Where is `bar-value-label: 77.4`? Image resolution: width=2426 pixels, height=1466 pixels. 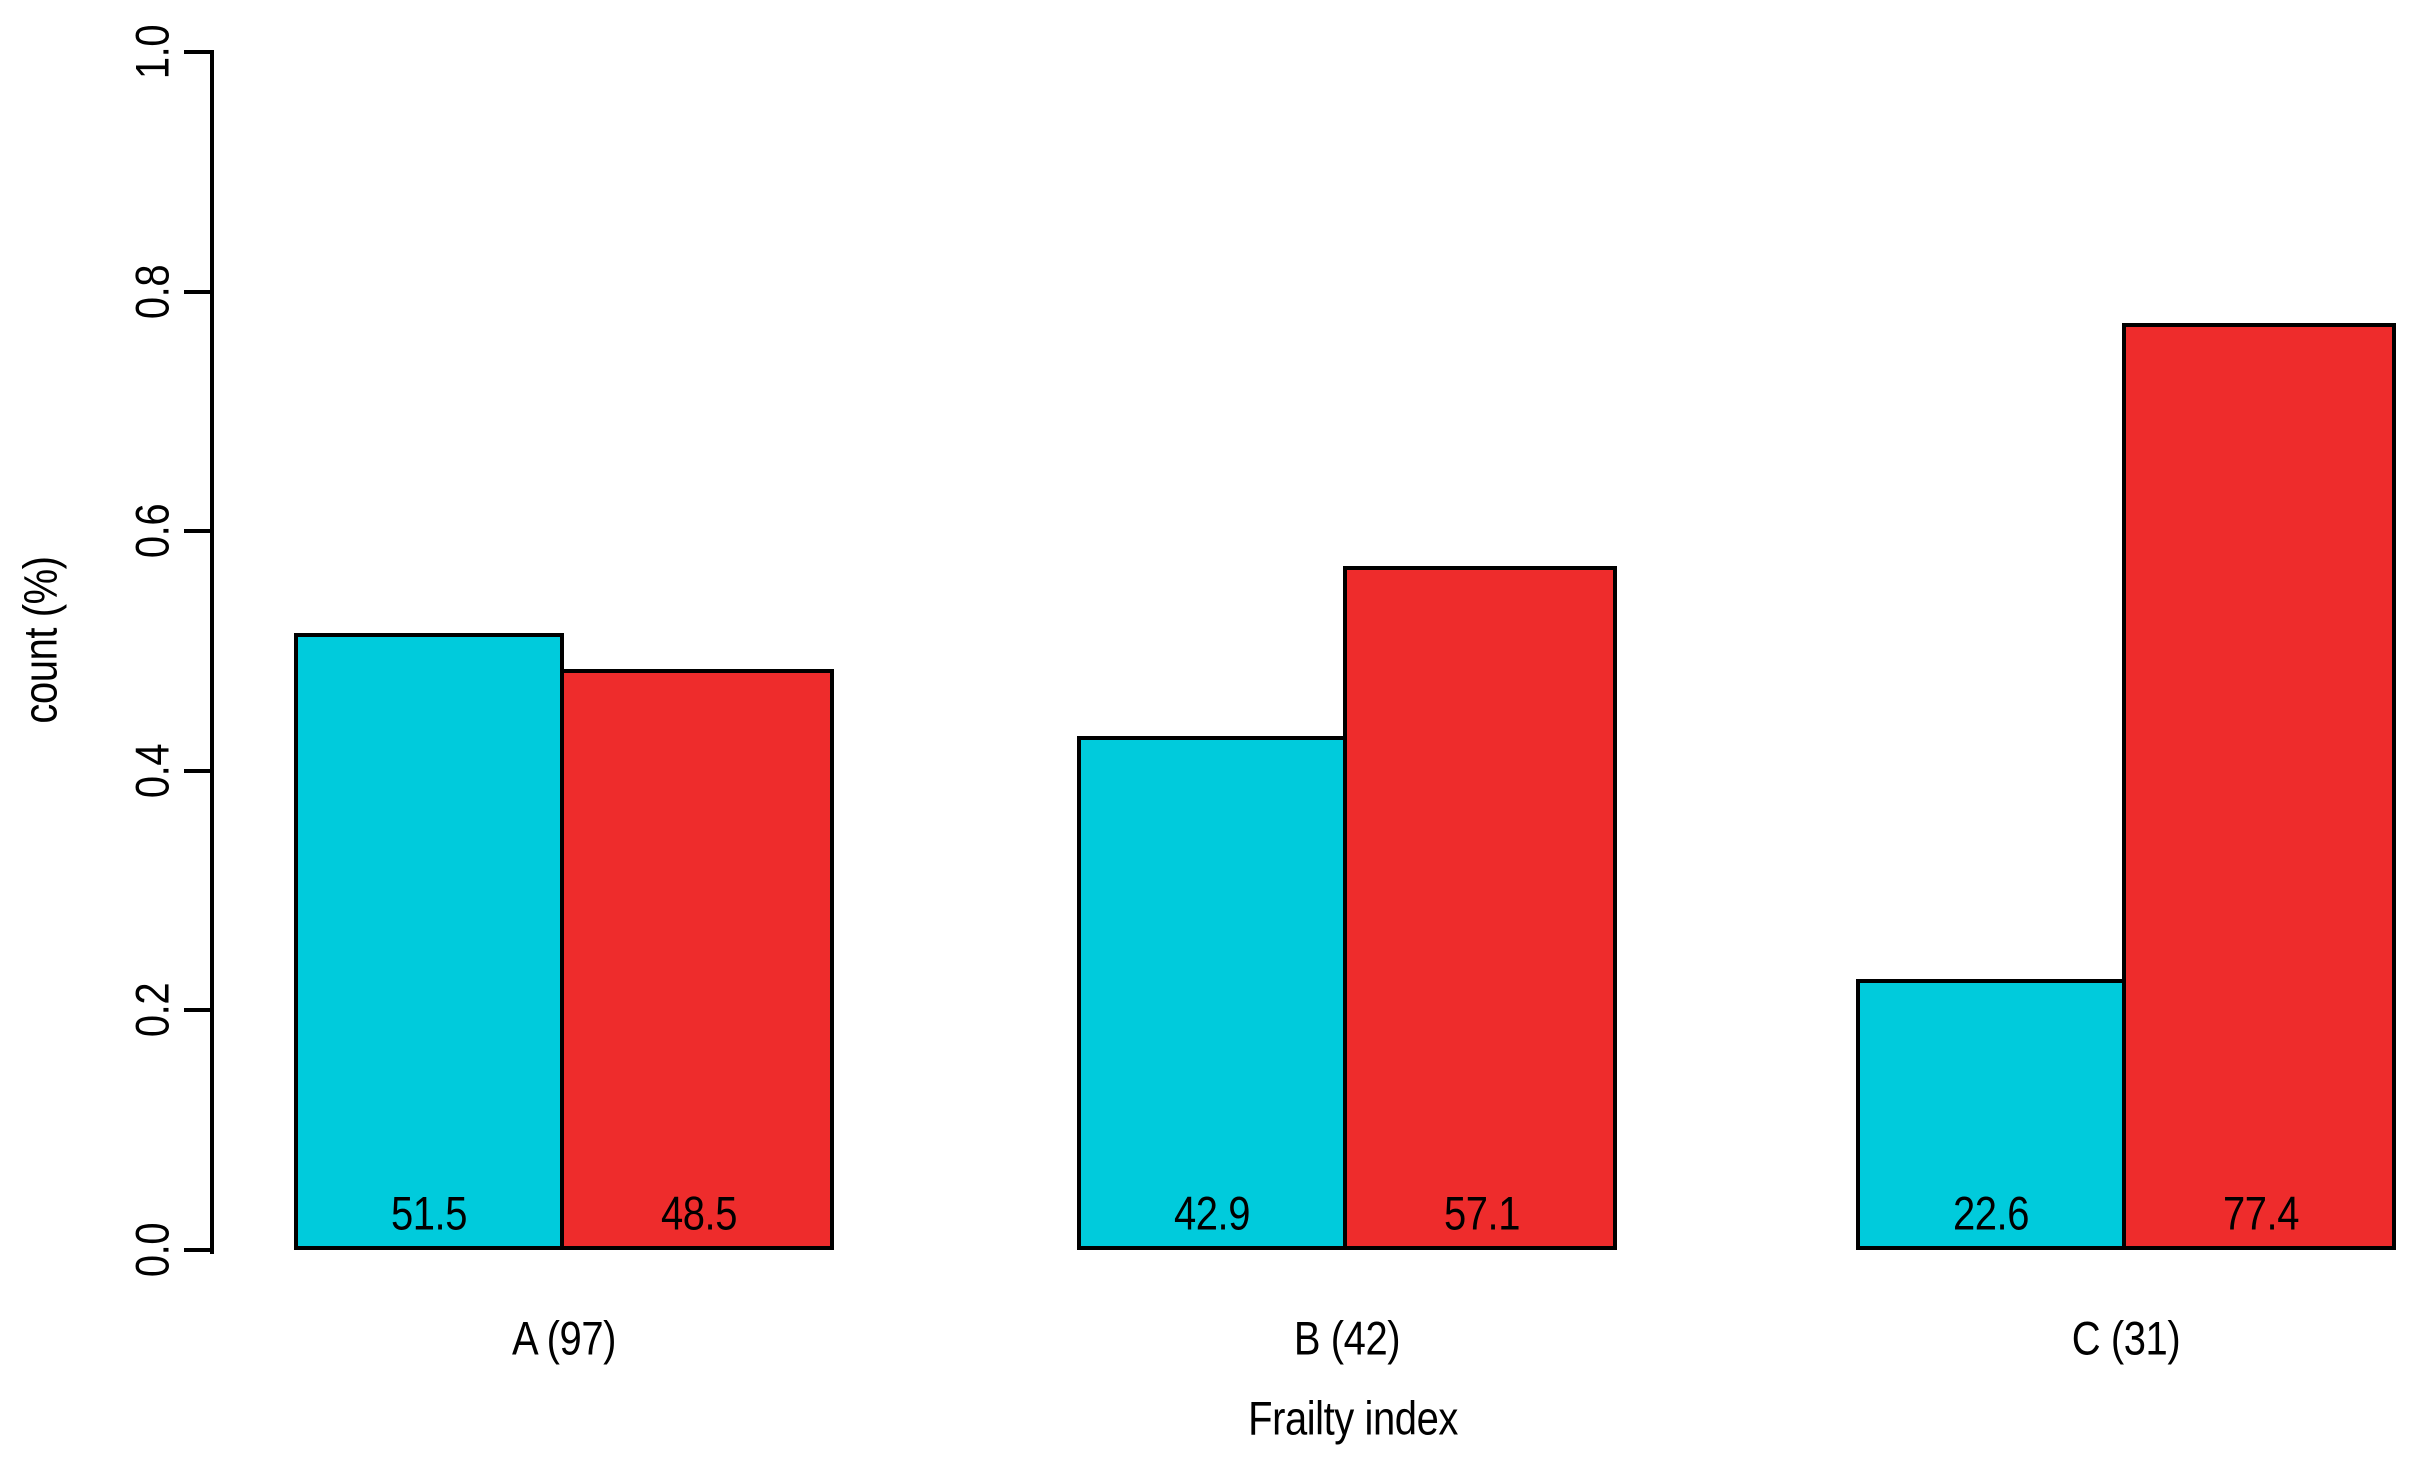
bar-value-label: 77.4 is located at coordinates (2261, 1213).